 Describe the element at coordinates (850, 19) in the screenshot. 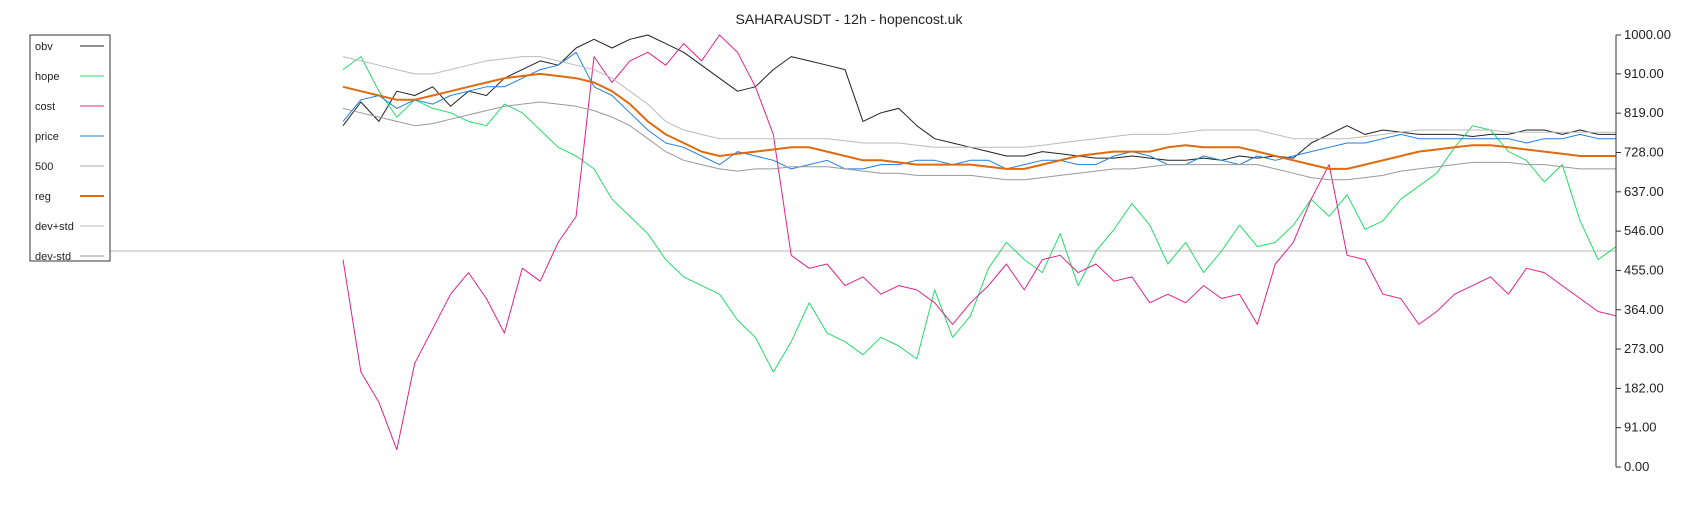

I see `chart-title: SAHARAUSDT - 12h - hopencost.uk` at that location.